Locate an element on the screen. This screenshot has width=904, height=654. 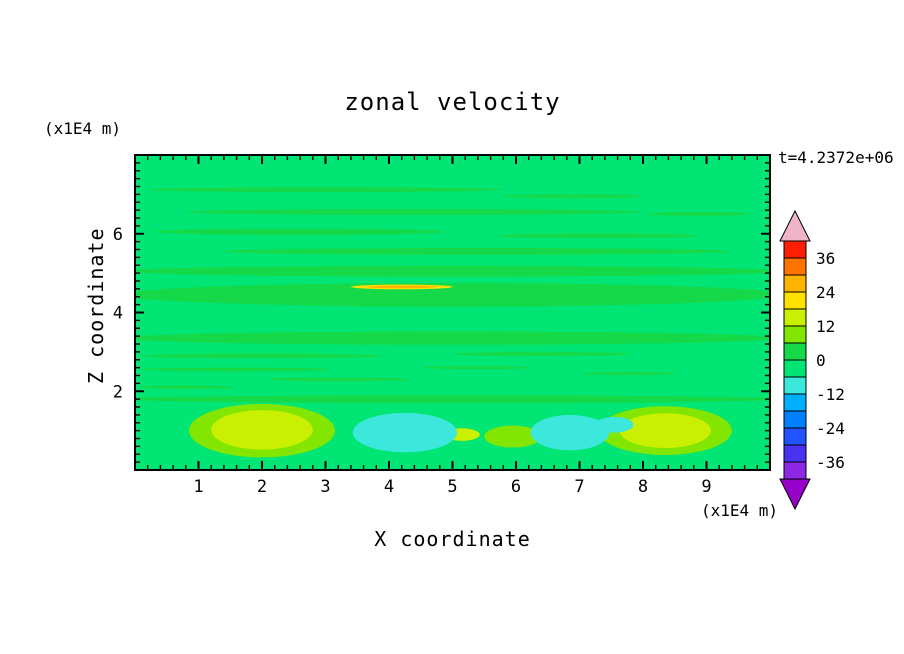
y-axis-units-label: (x1E4 m) is located at coordinates (83, 128).